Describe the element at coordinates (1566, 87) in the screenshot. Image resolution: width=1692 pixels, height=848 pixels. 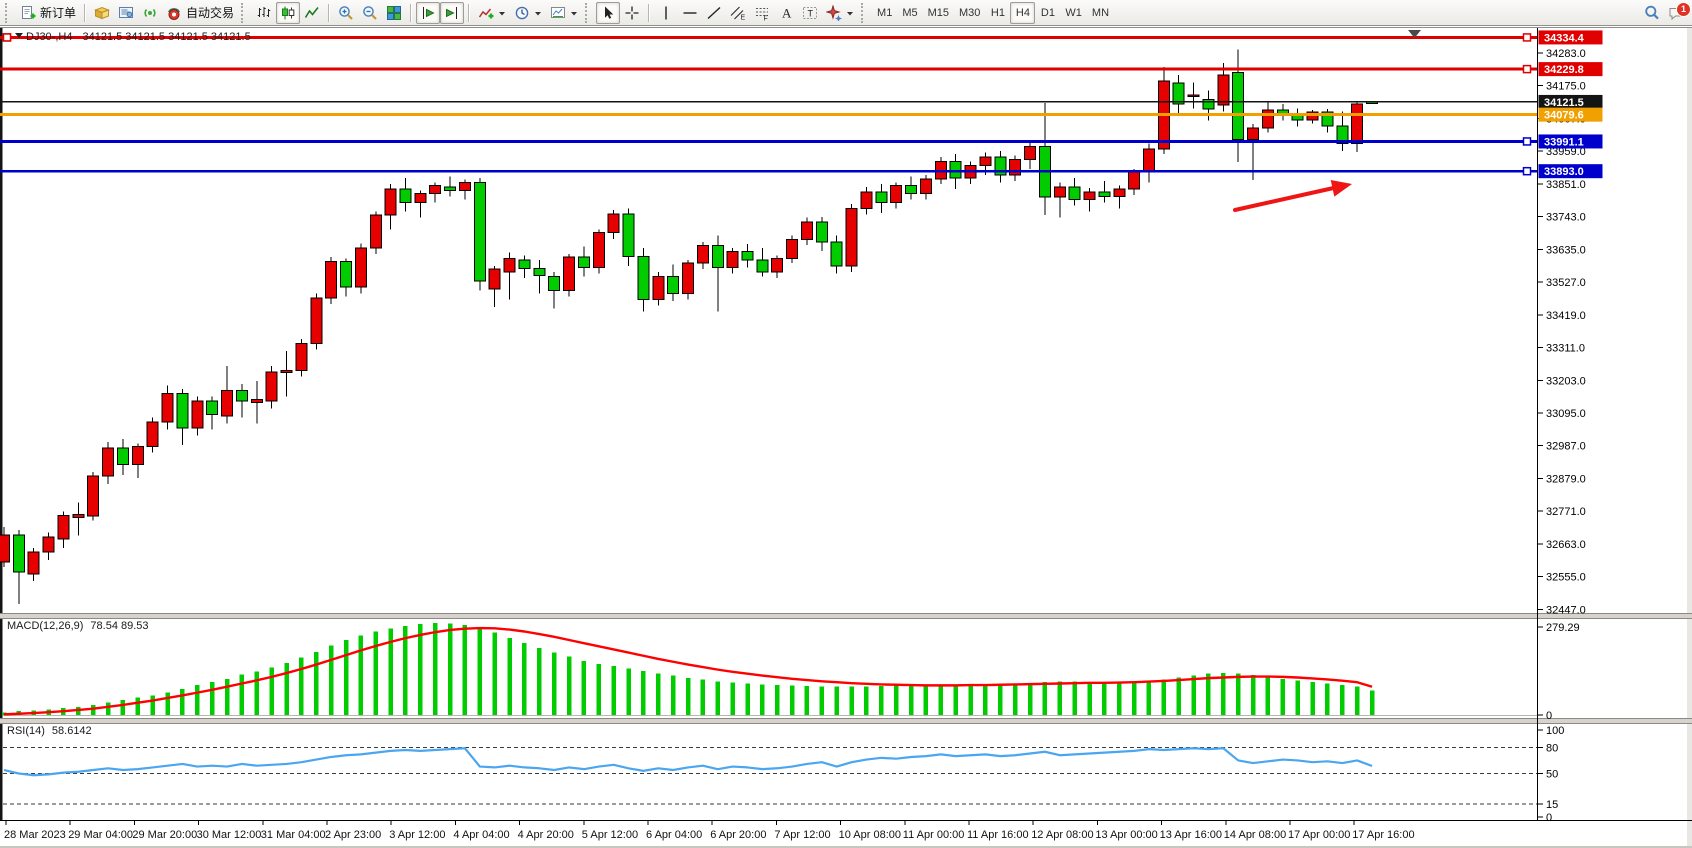
I see `price-tick-label: 34175.0` at that location.